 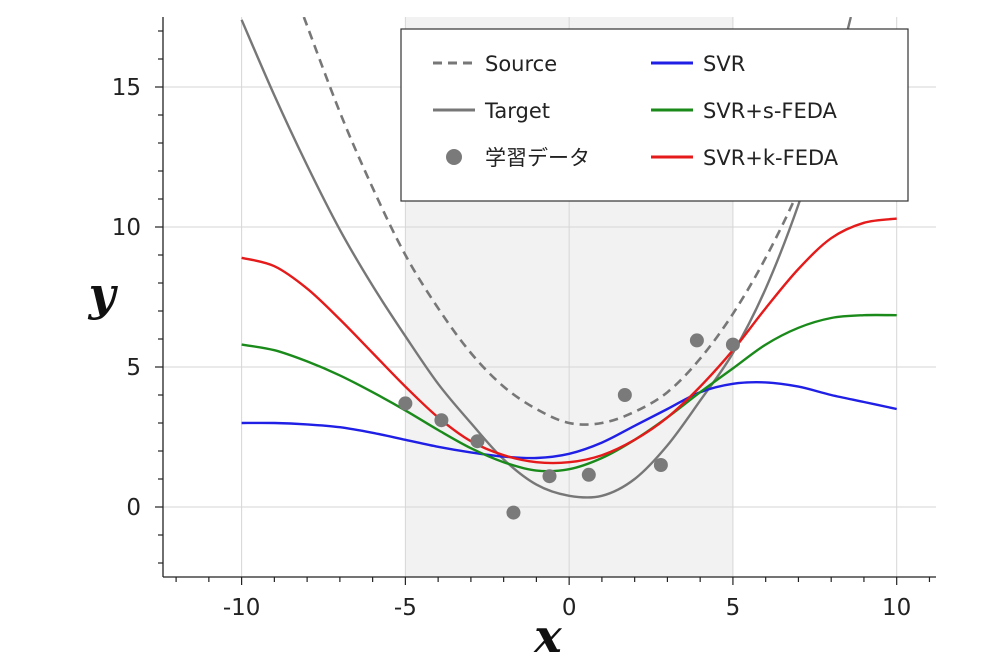 What do you see at coordinates (242, 608) in the screenshot?
I see `x-tick-label: -10` at bounding box center [242, 608].